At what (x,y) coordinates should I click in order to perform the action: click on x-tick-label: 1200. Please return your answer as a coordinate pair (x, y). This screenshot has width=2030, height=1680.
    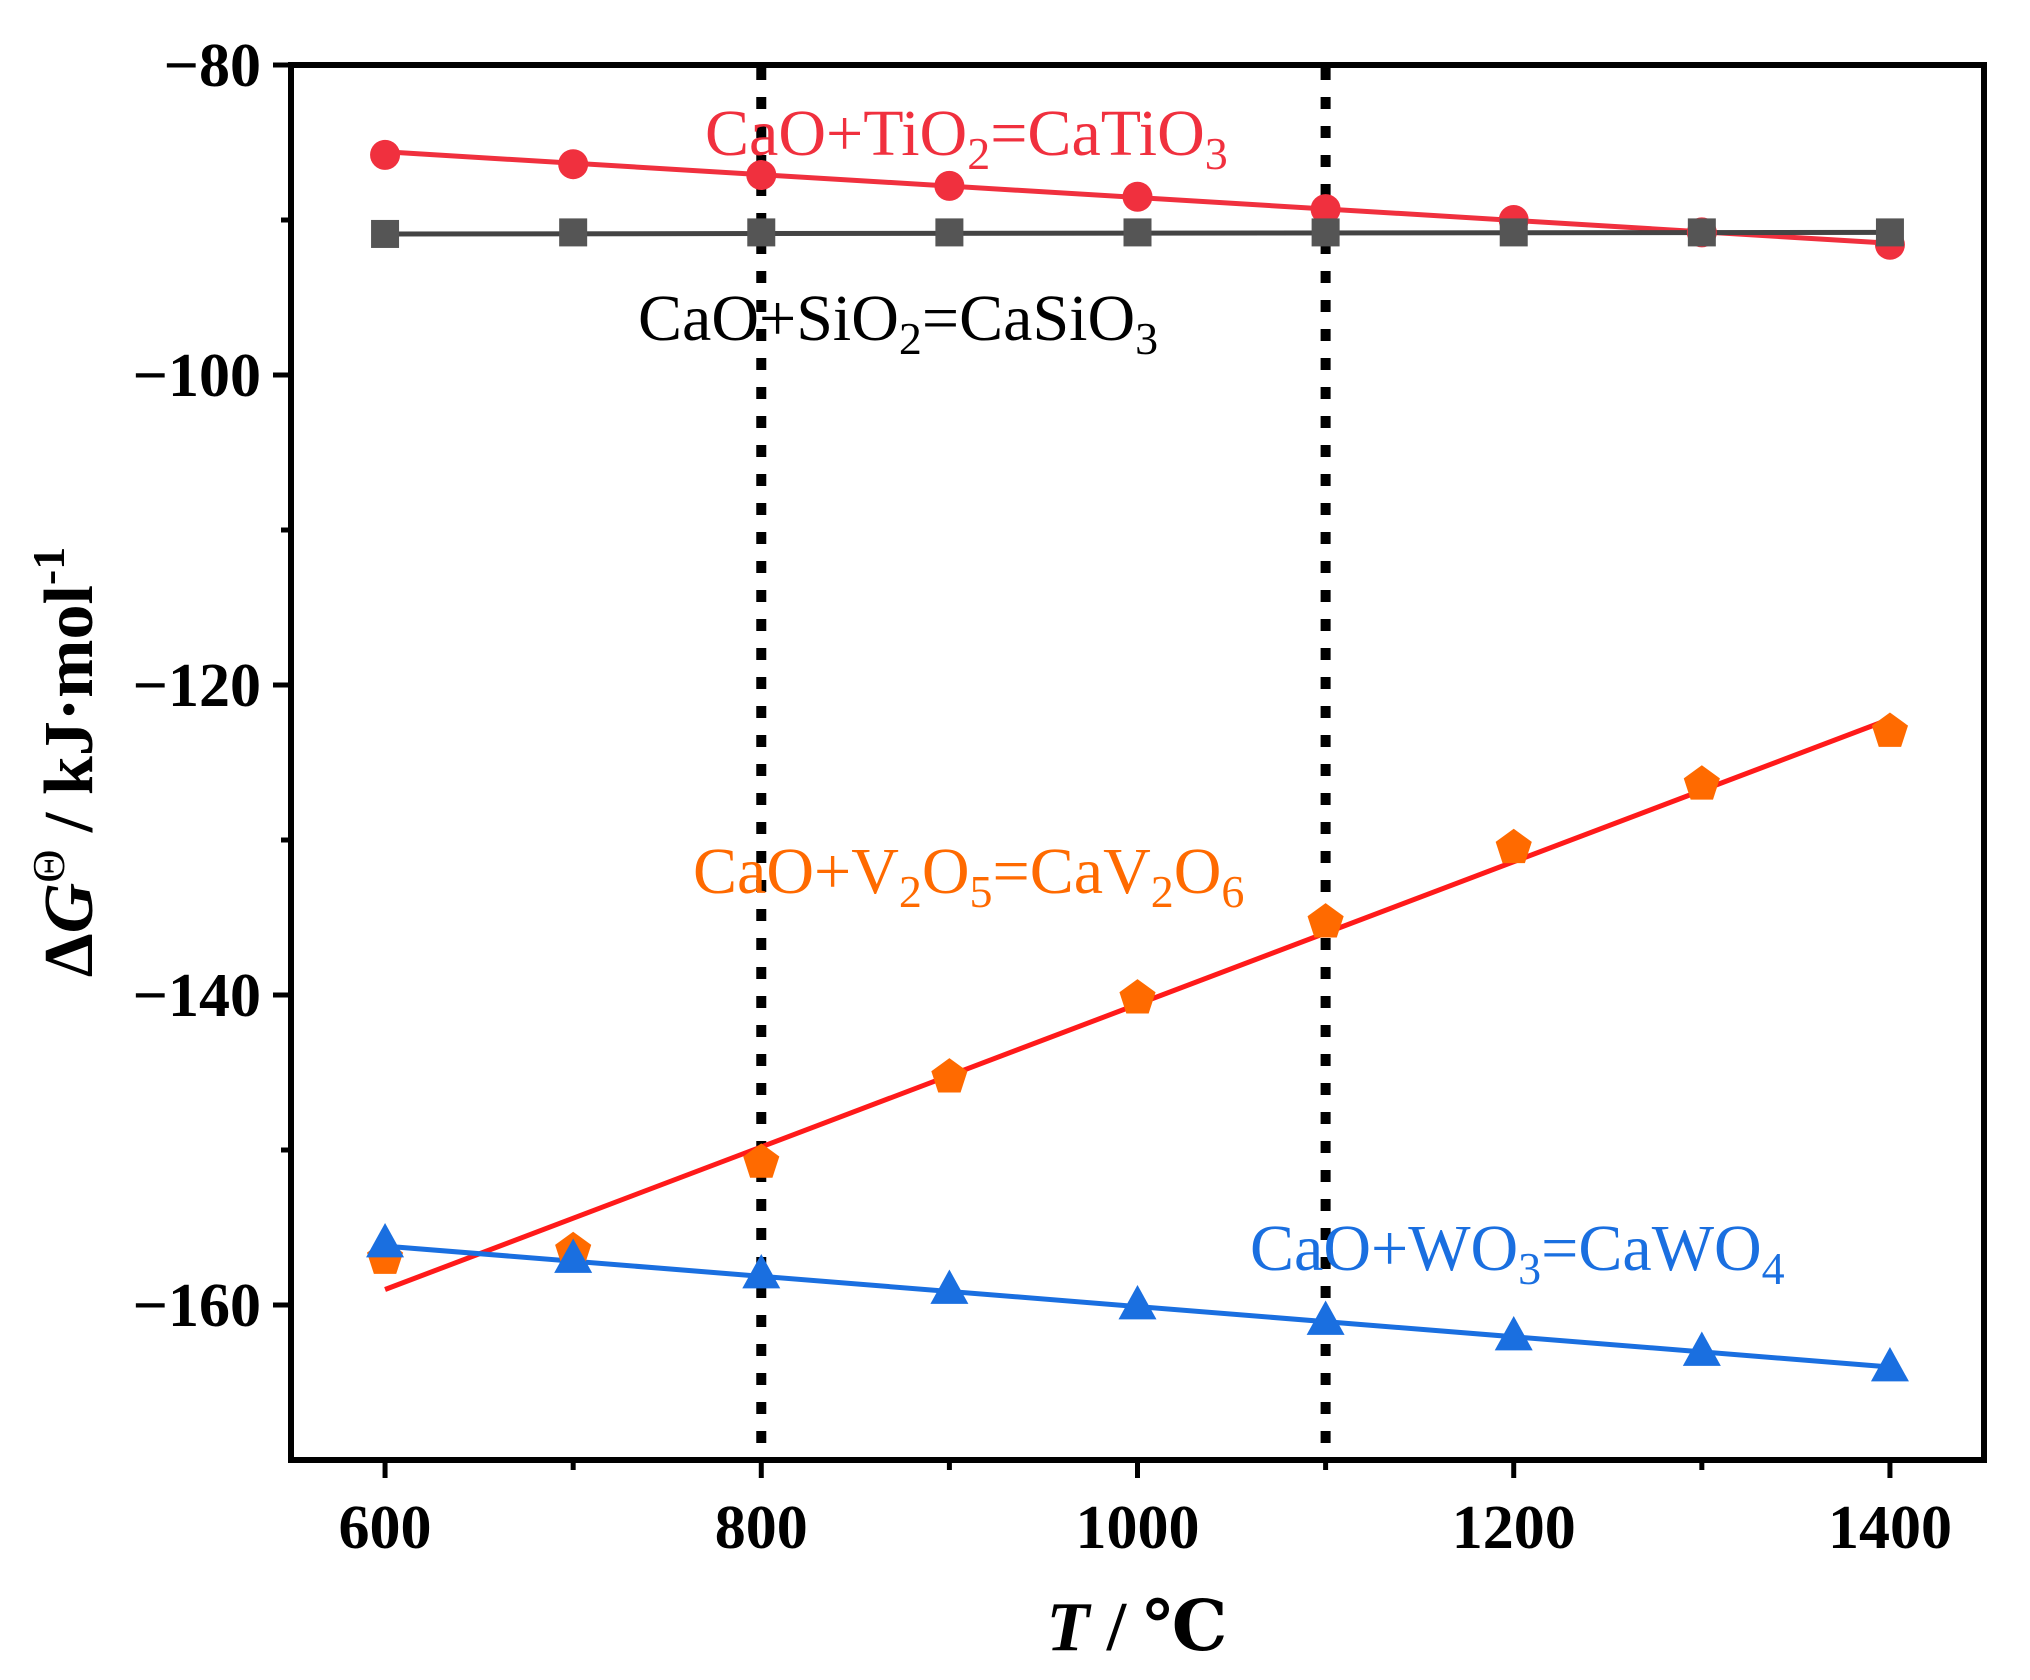
    Looking at the image, I should click on (1514, 1528).